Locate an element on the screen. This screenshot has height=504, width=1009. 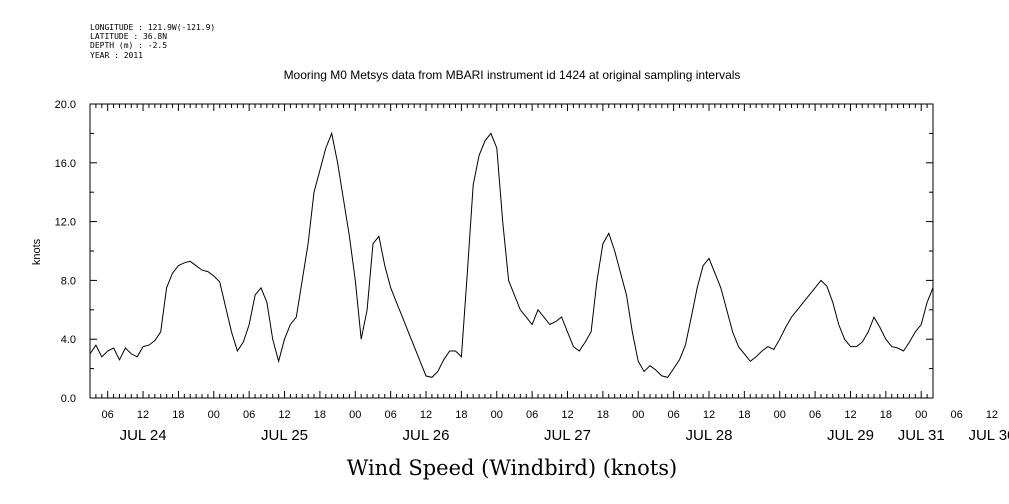
x-axis-title: Wind Speed (Windbird) (knots) is located at coordinates (512, 468).